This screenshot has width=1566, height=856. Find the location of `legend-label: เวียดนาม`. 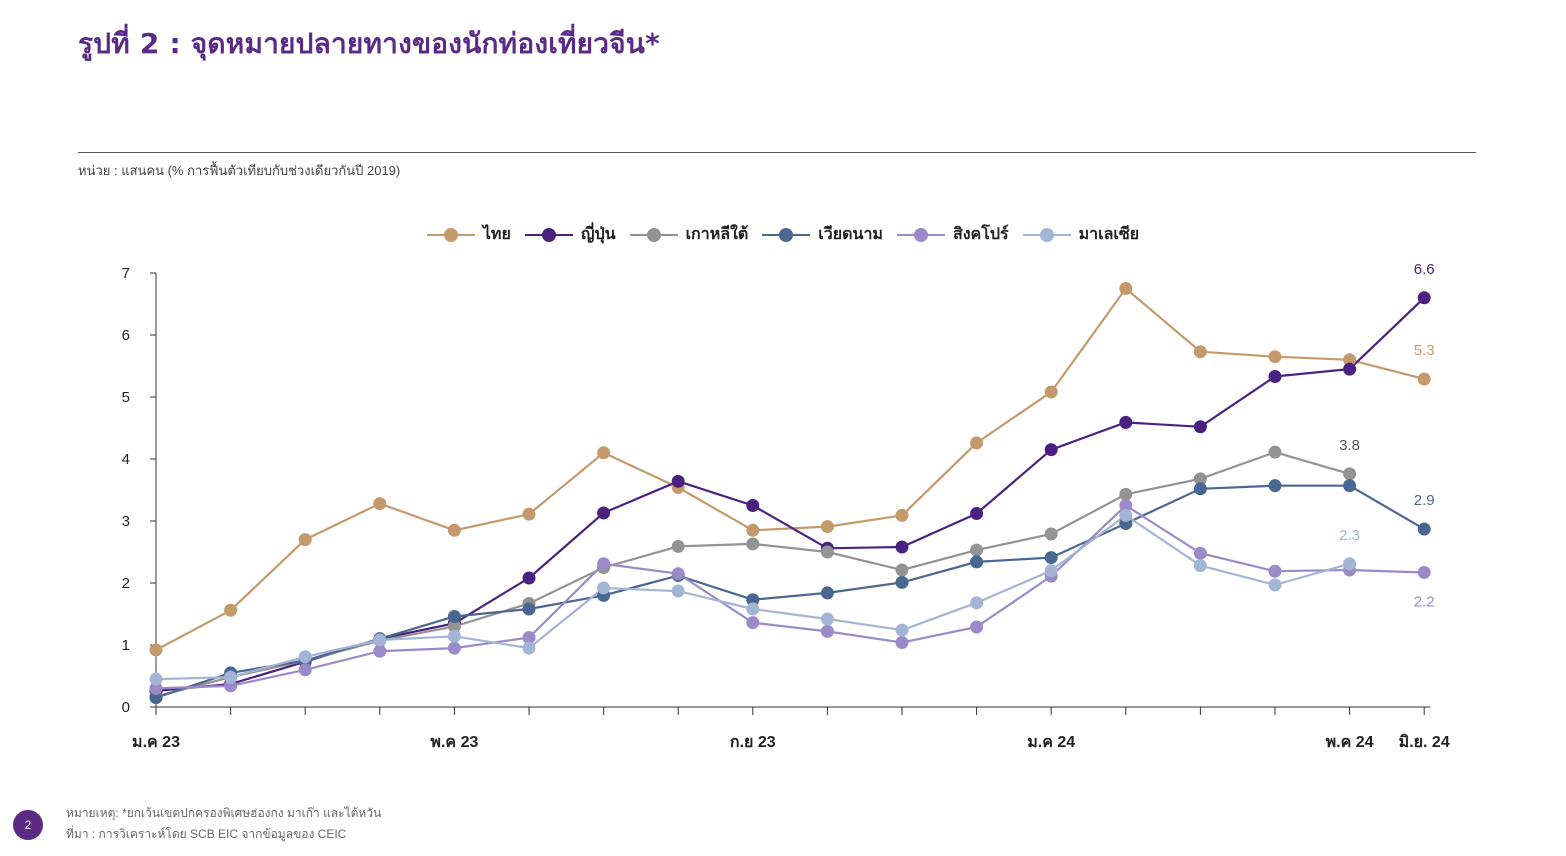

legend-label: เวียดนาม is located at coordinates (850, 234).